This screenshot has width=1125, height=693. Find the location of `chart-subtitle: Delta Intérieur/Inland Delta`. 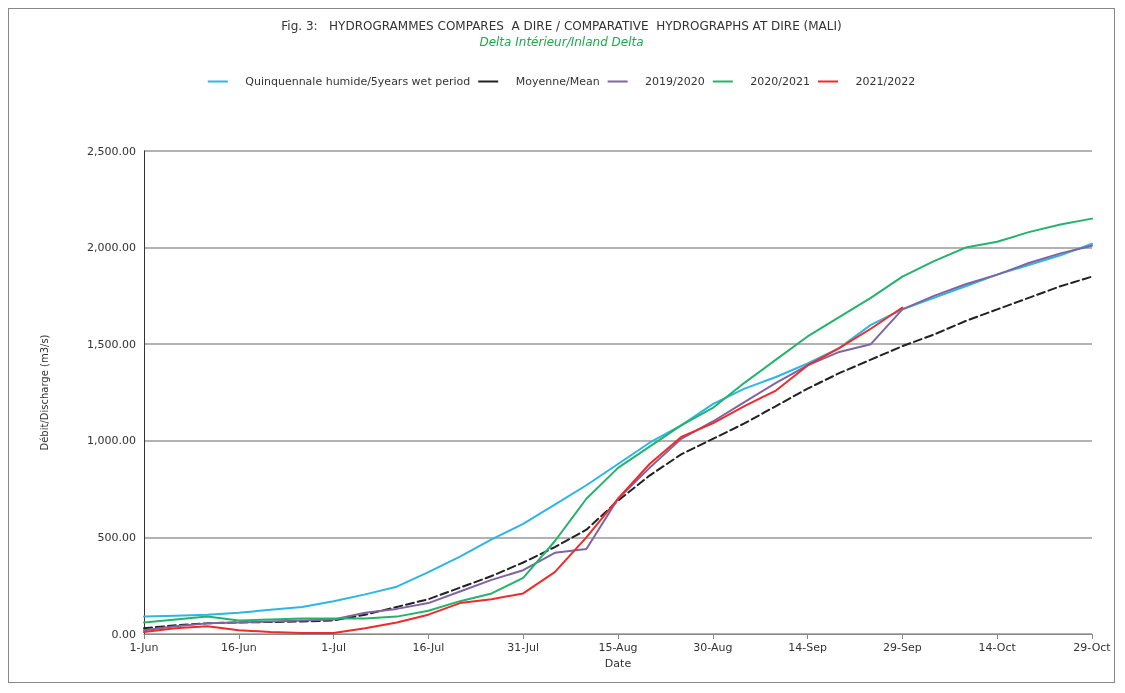

chart-subtitle: Delta Intérieur/Inland Delta is located at coordinates (561, 42).